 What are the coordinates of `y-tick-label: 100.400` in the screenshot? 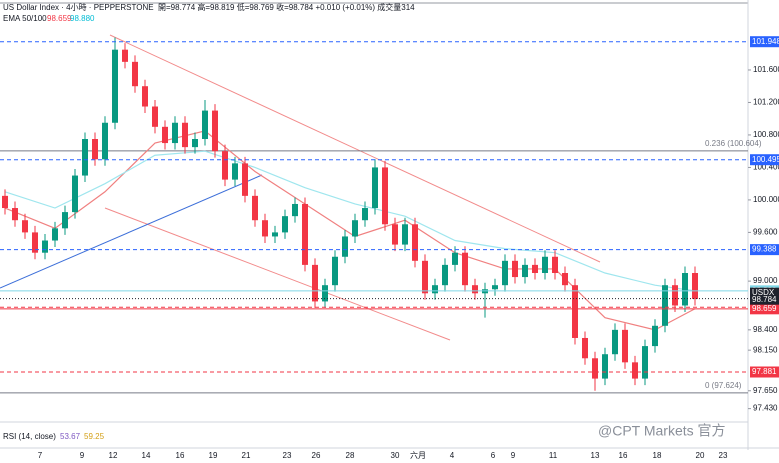 It's located at (766, 167).